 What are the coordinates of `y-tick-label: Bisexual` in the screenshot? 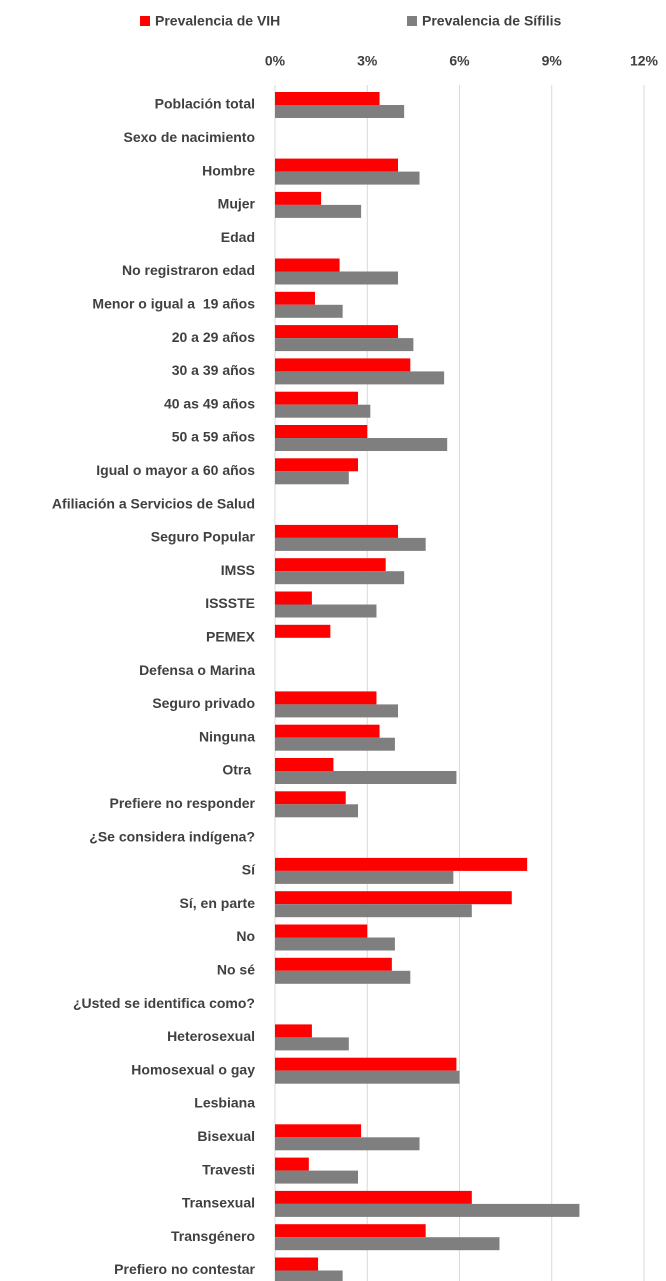 It's located at (226, 1136).